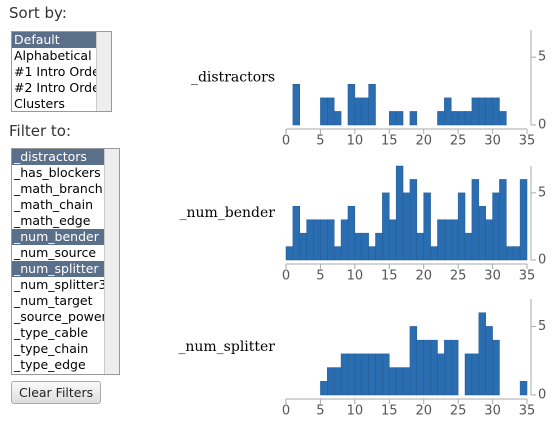 This screenshot has width=553, height=422. What do you see at coordinates (458, 276) in the screenshot?
I see `x-tick-label: 25` at bounding box center [458, 276].